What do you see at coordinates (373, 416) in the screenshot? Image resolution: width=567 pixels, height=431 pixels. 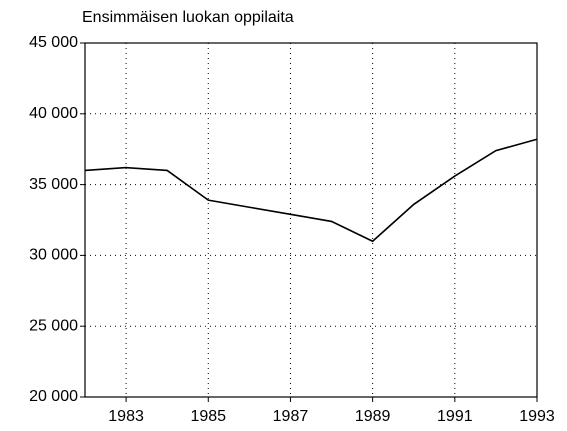 I see `x-tick-label: 1989` at bounding box center [373, 416].